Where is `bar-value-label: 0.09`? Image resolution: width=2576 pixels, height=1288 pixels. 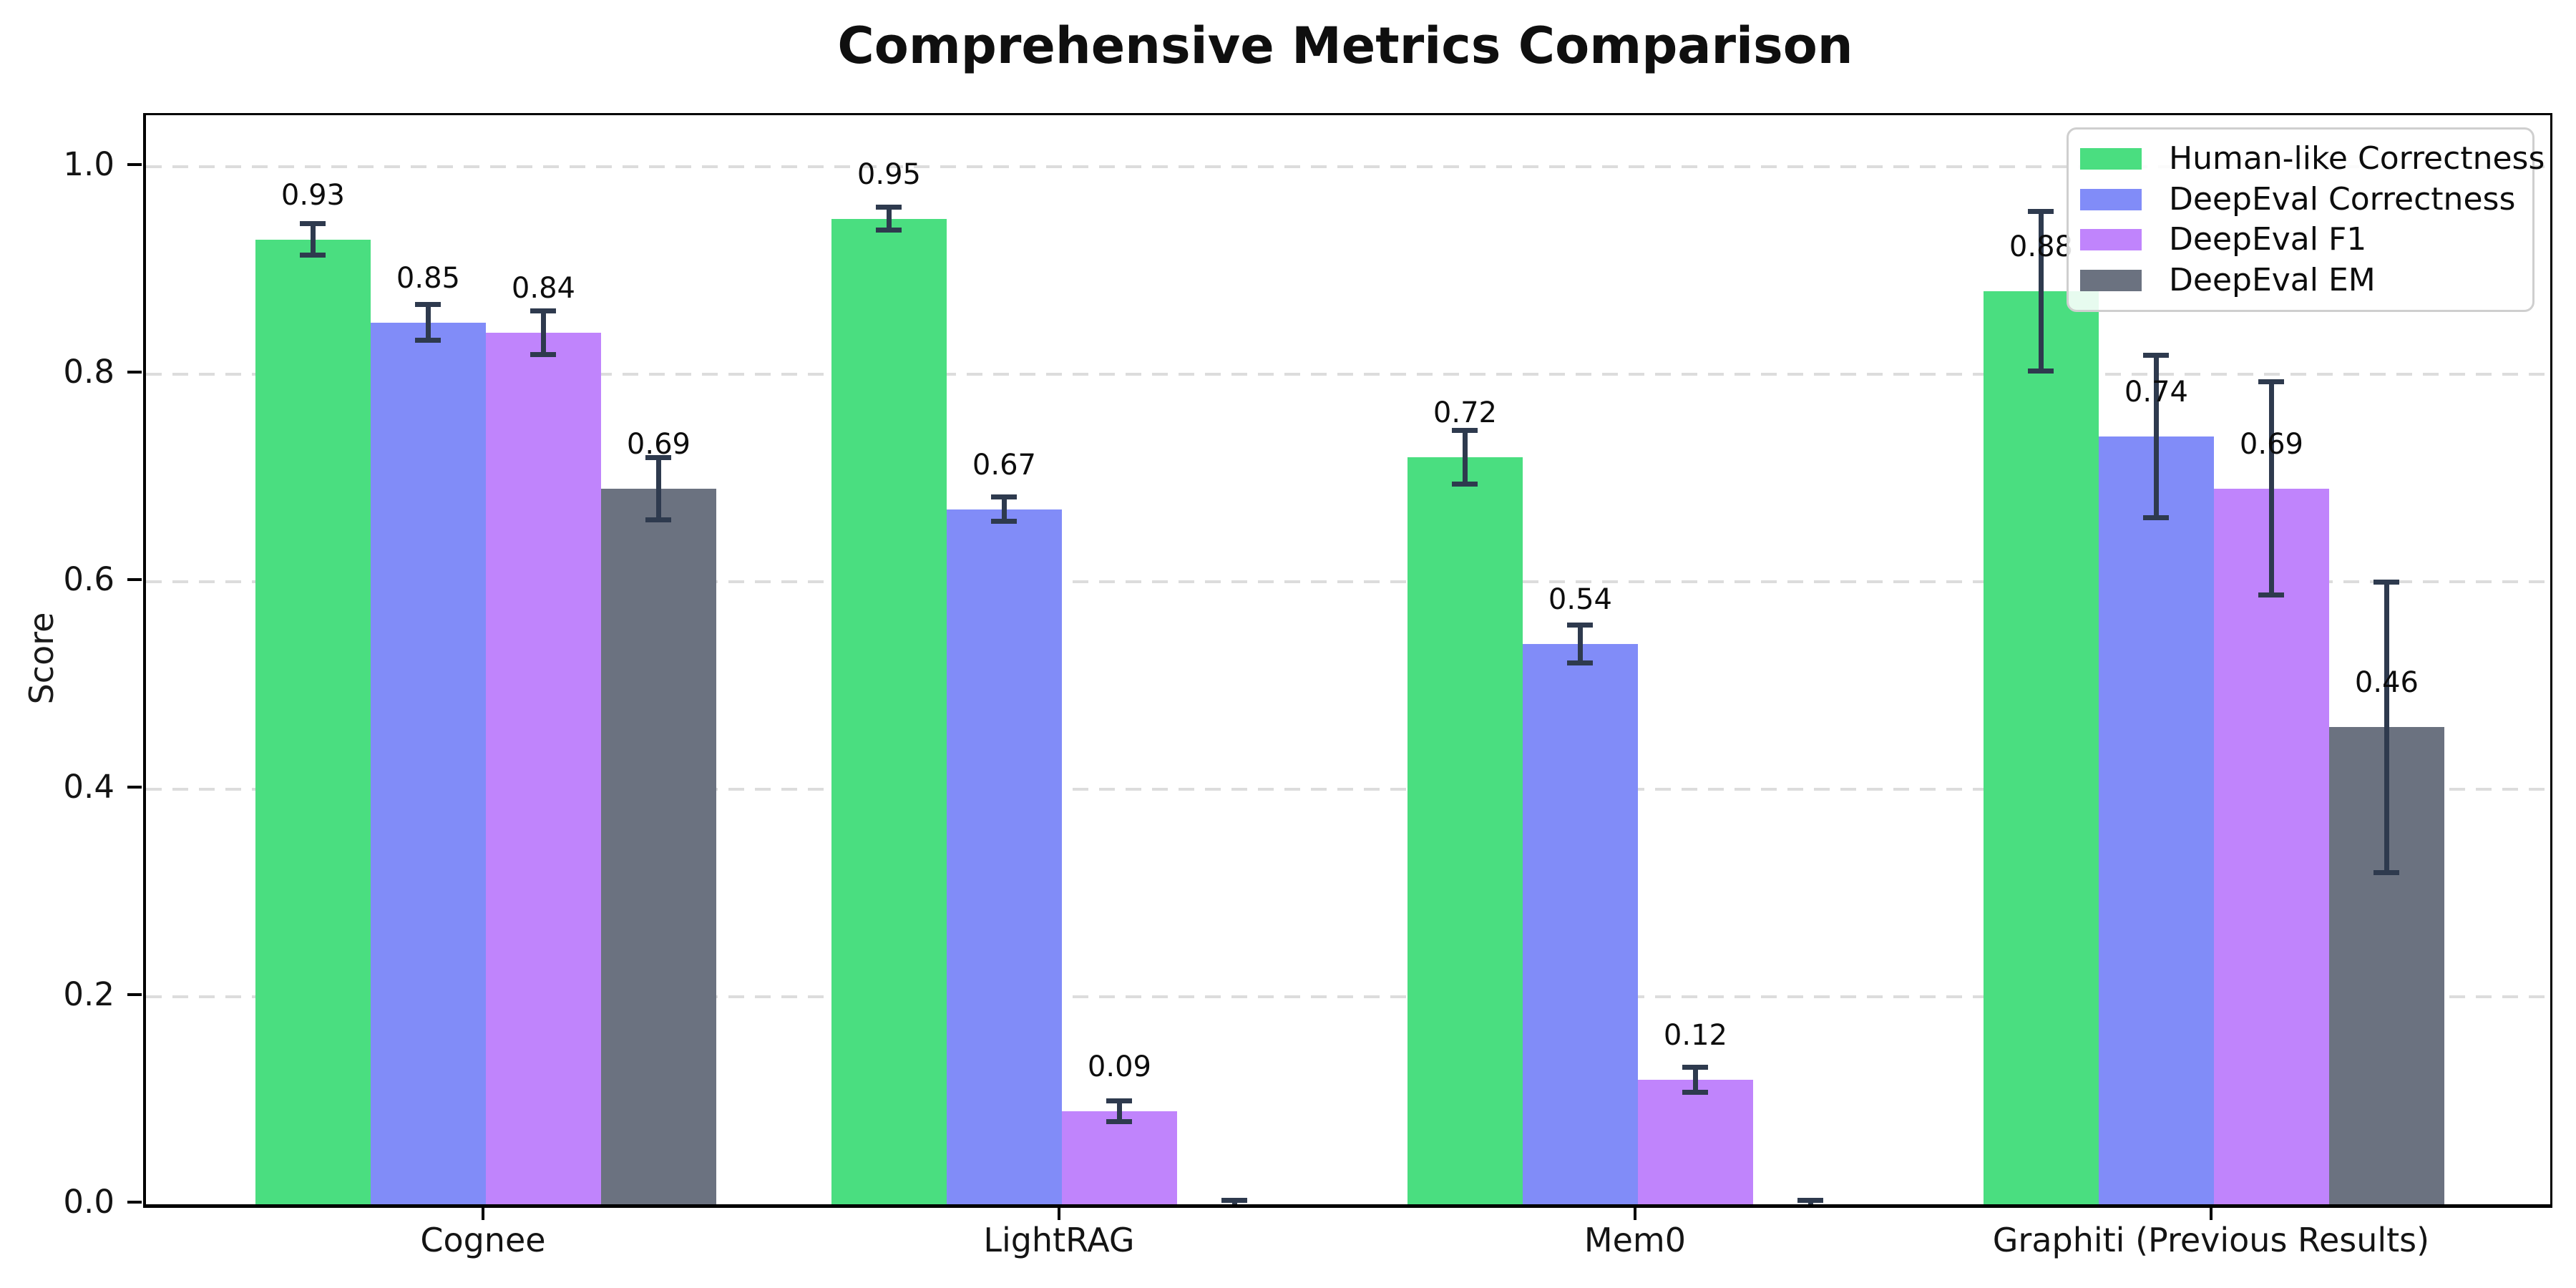
bar-value-label: 0.09 is located at coordinates (1119, 1066).